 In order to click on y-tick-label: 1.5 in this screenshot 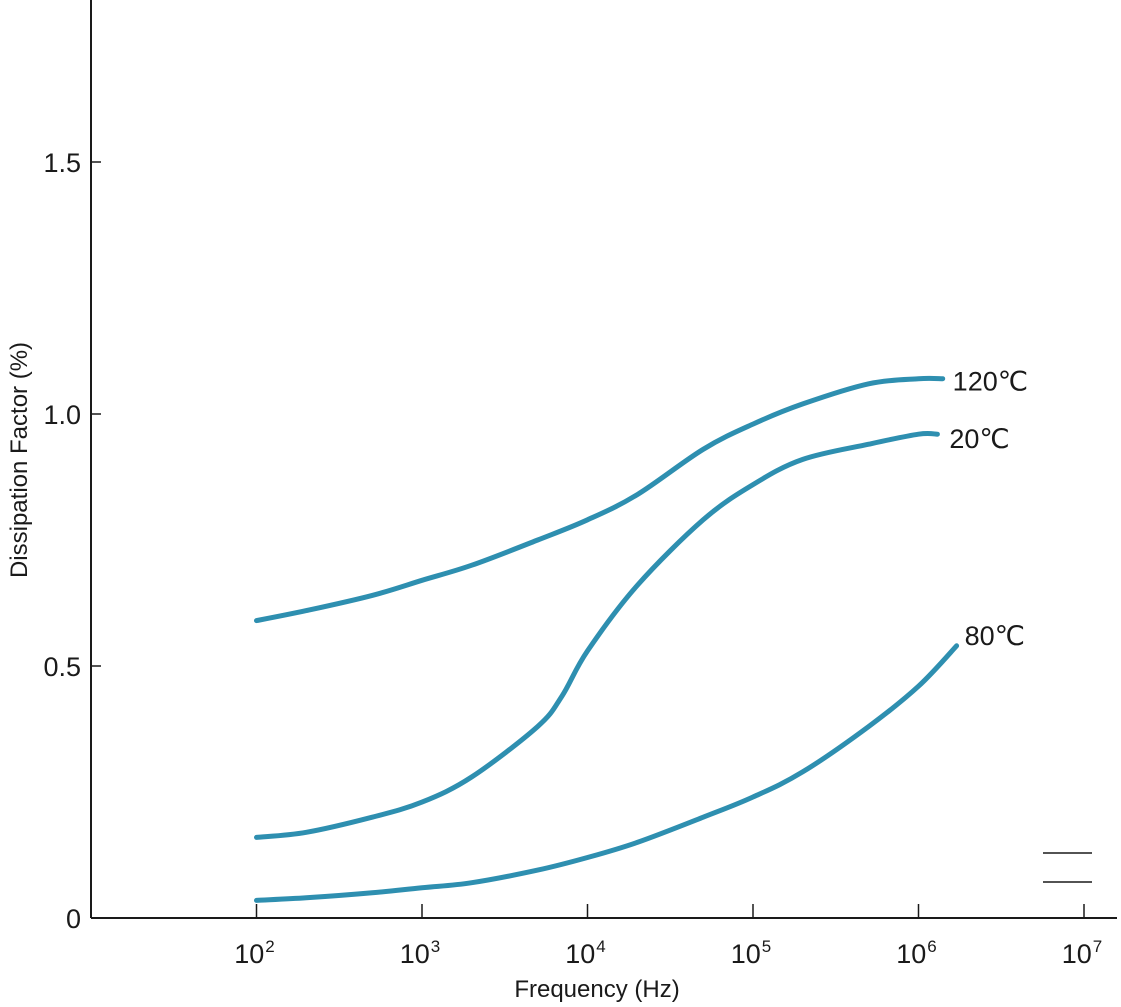, I will do `click(62, 163)`.